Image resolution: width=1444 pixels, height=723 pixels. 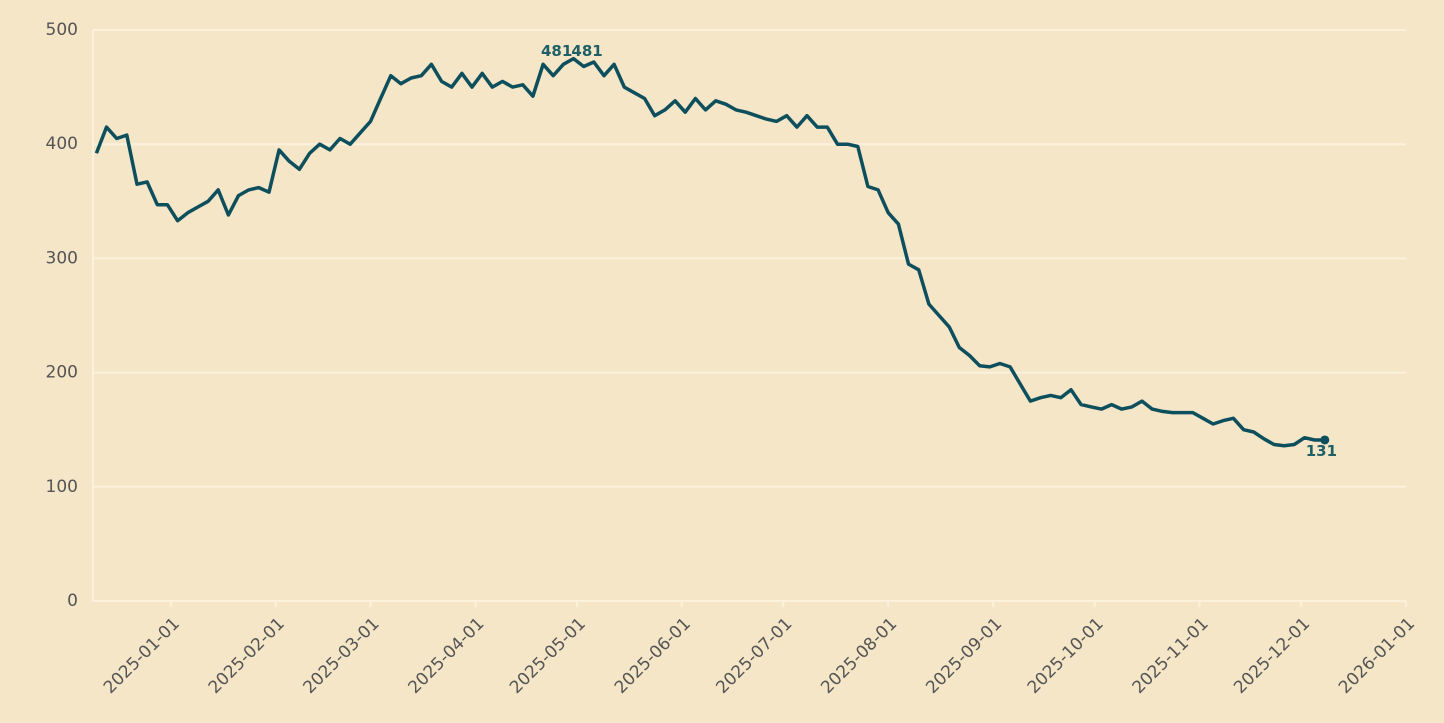 I want to click on annotation: 131, so click(x=1321, y=451).